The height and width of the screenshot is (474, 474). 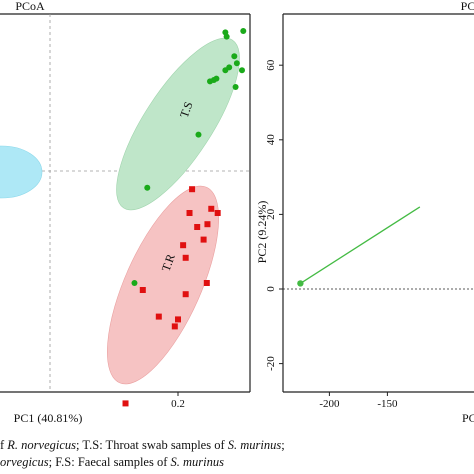 What do you see at coordinates (358, 401) in the screenshot?
I see `second-x-ticks: -200 -150` at bounding box center [358, 401].